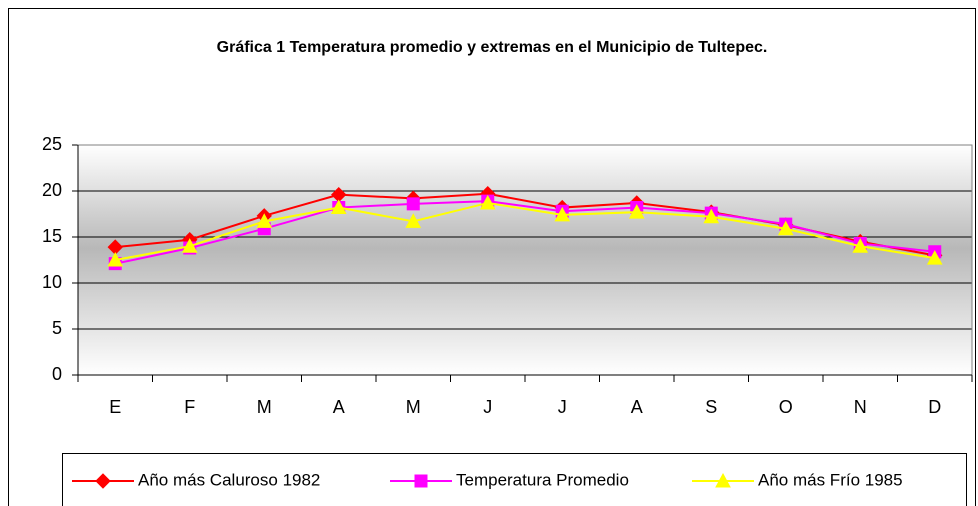 This screenshot has width=978, height=506. What do you see at coordinates (52, 144) in the screenshot?
I see `y-tick-label: 25` at bounding box center [52, 144].